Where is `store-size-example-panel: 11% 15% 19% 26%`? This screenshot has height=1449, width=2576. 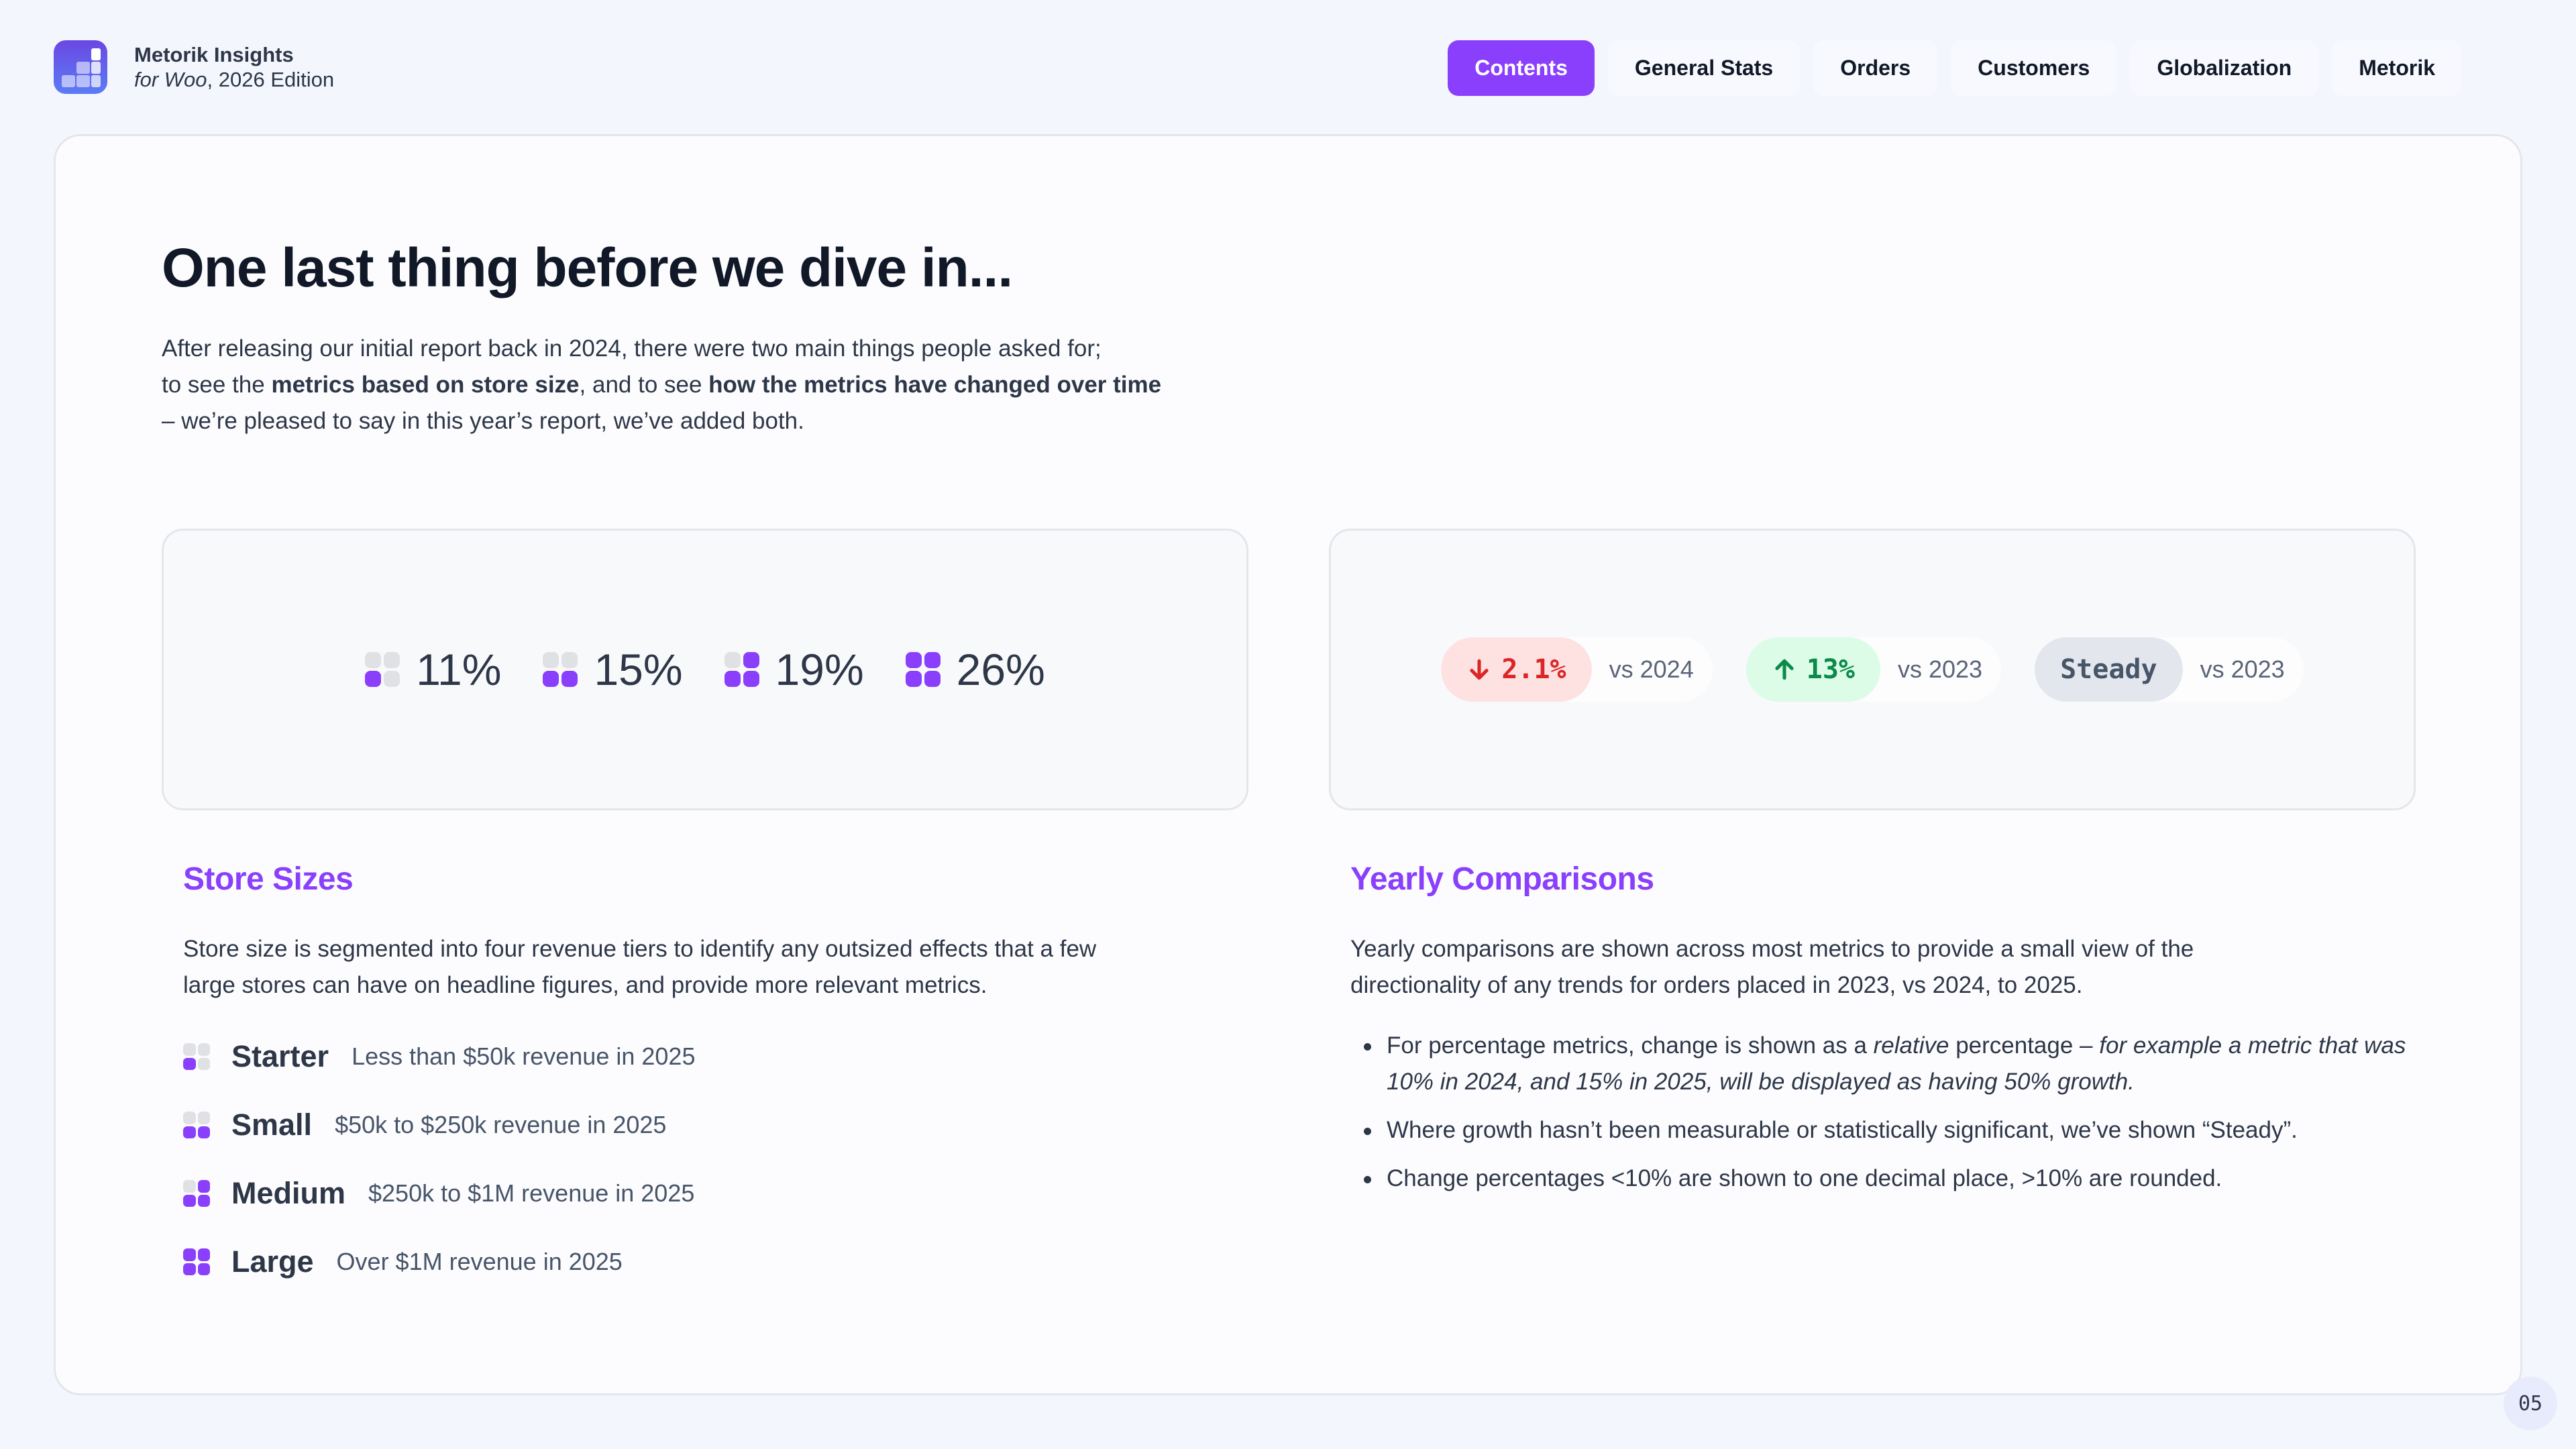
store-size-example-panel: 11% 15% 19% 26% is located at coordinates (705, 669).